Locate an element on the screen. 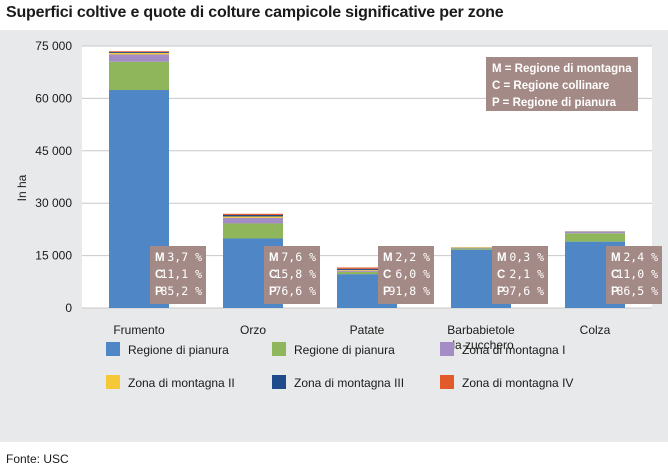 This screenshot has width=668, height=474. x-category-label: Frumento is located at coordinates (139, 330).